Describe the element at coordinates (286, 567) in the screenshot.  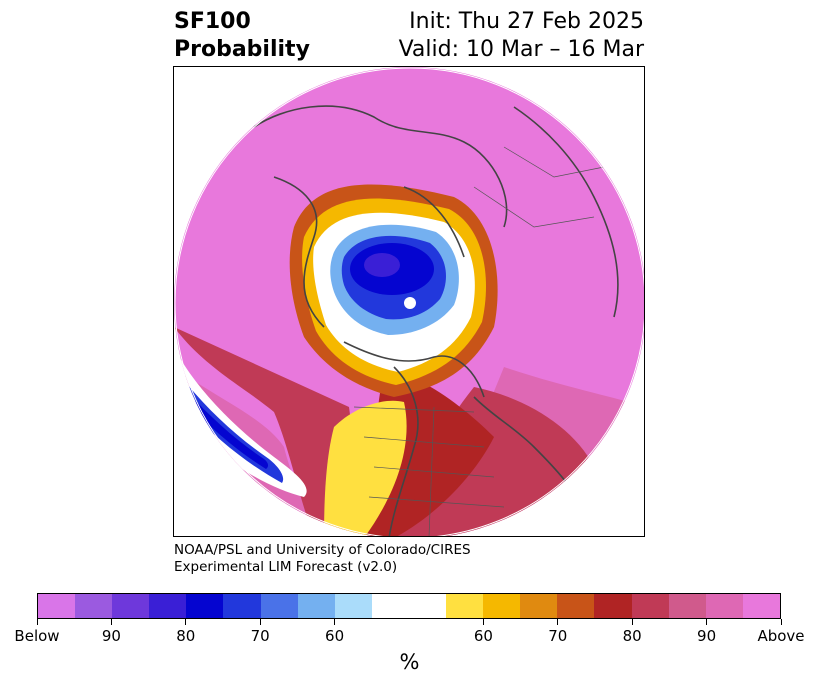
I see `credit-line2: Experimental LIM Forecast (v2.0)` at that location.